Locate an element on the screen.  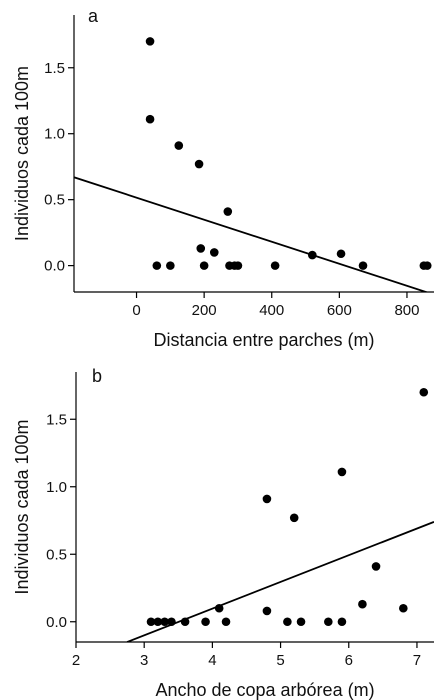
x-tick-label: 0 is located at coordinates (136, 310).